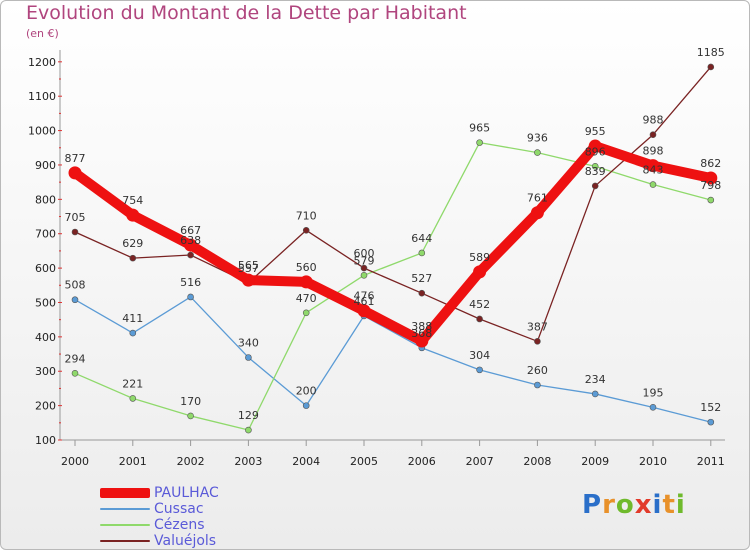 Image resolution: width=750 pixels, height=550 pixels. I want to click on legend-label: Valuéjols, so click(185, 541).